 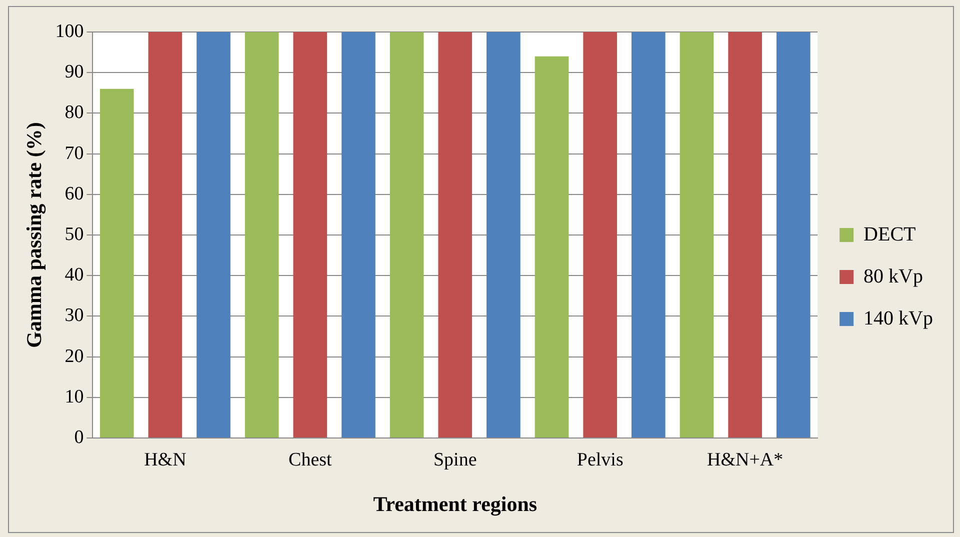 What do you see at coordinates (74, 113) in the screenshot?
I see `y-tick-label: 80` at bounding box center [74, 113].